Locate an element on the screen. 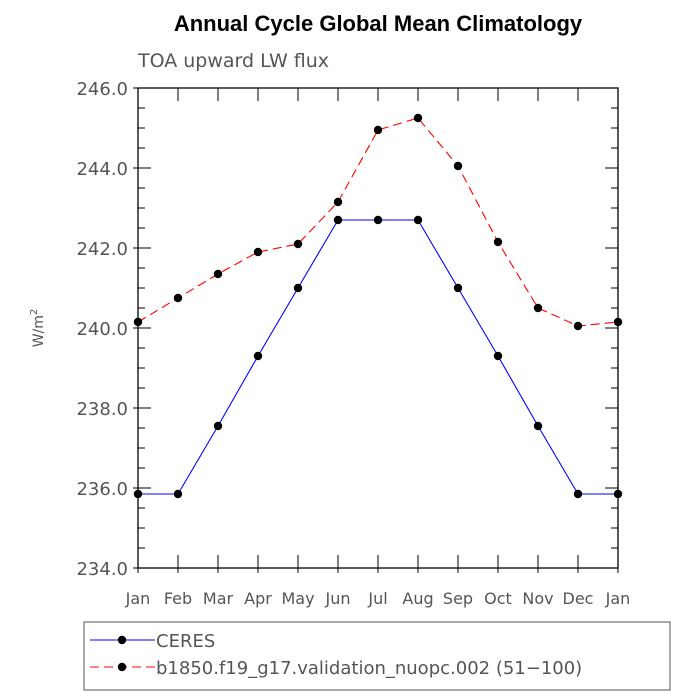 The width and height of the screenshot is (700, 700). legend-box is located at coordinates (377, 656).